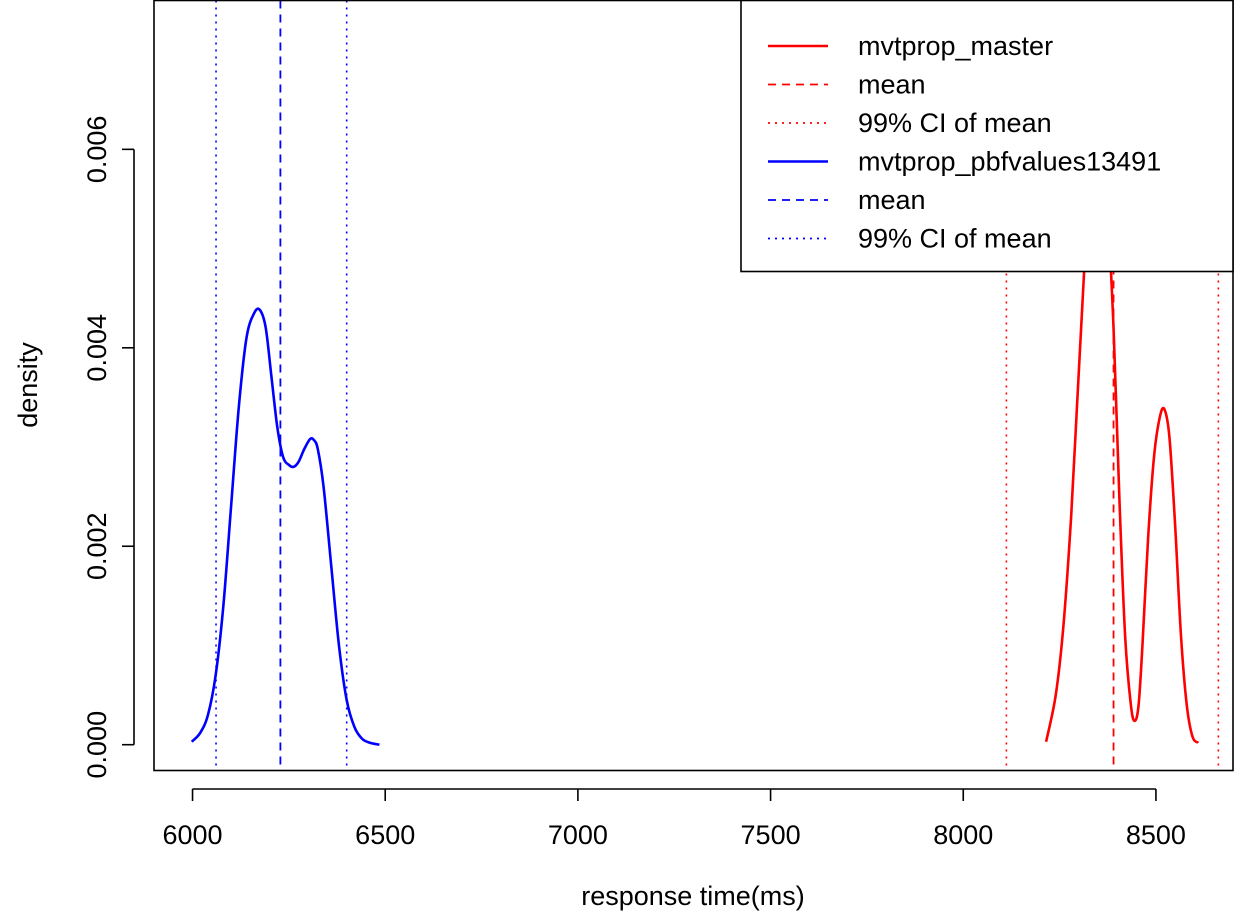 Image resolution: width=1234 pixels, height=922 pixels. What do you see at coordinates (1122, 455) in the screenshot?
I see `mvtprop-master-density-curve` at bounding box center [1122, 455].